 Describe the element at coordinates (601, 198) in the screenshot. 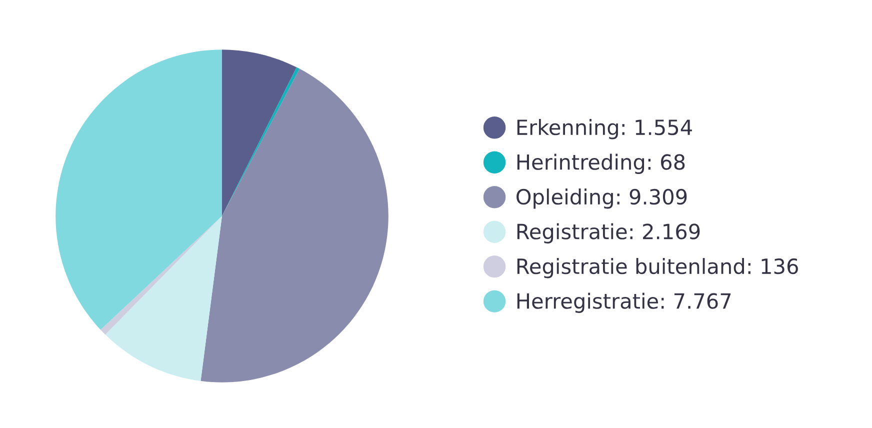

I see `legend-label: Opleiding: 9.309` at that location.